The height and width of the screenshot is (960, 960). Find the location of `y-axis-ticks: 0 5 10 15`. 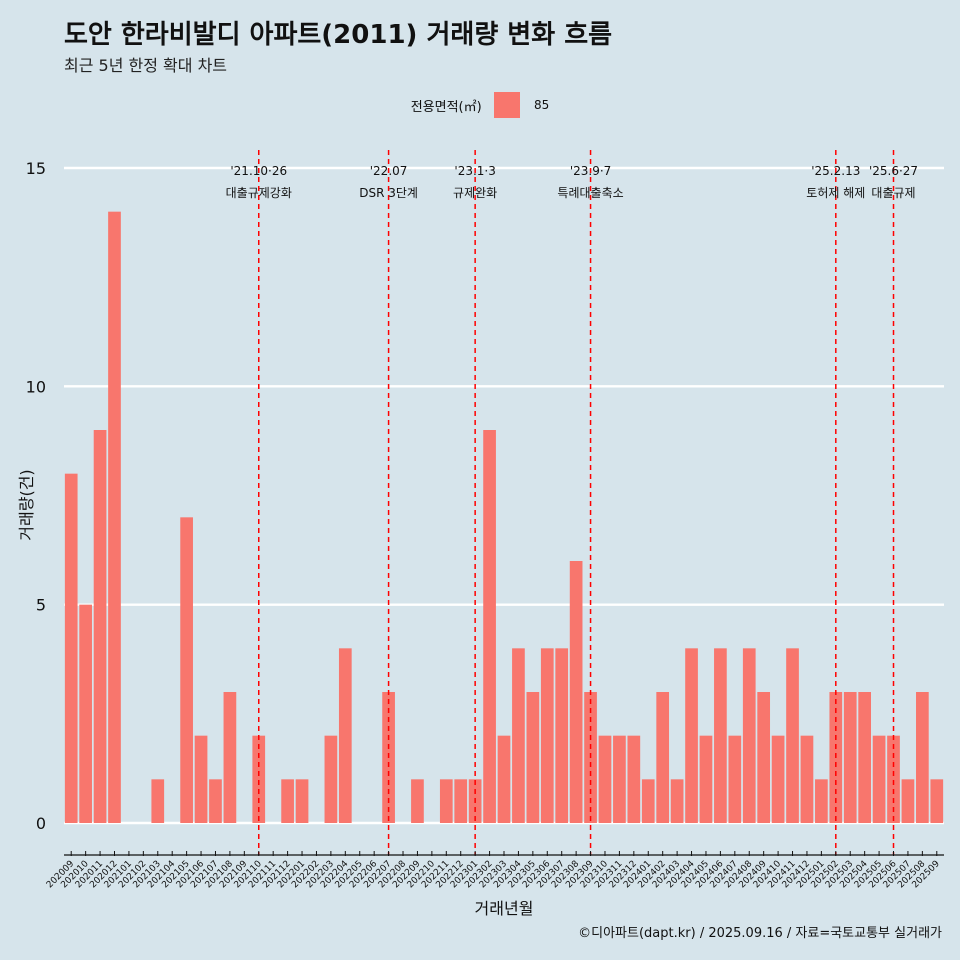

y-axis-ticks: 0 5 10 15 is located at coordinates (36, 496).